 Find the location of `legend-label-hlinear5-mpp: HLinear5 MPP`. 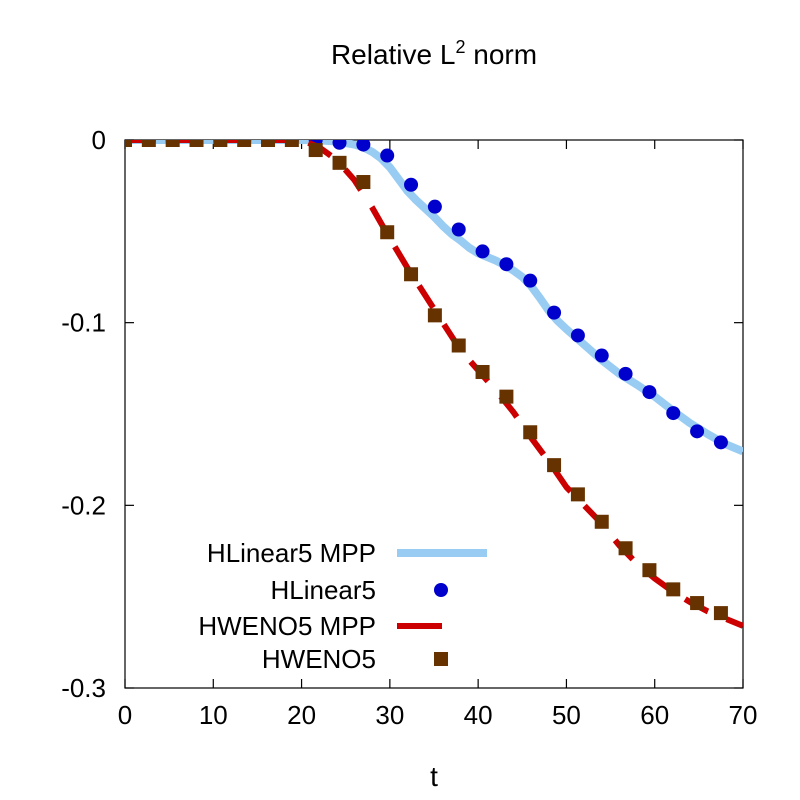

legend-label-hlinear5-mpp: HLinear5 MPP is located at coordinates (291, 553).